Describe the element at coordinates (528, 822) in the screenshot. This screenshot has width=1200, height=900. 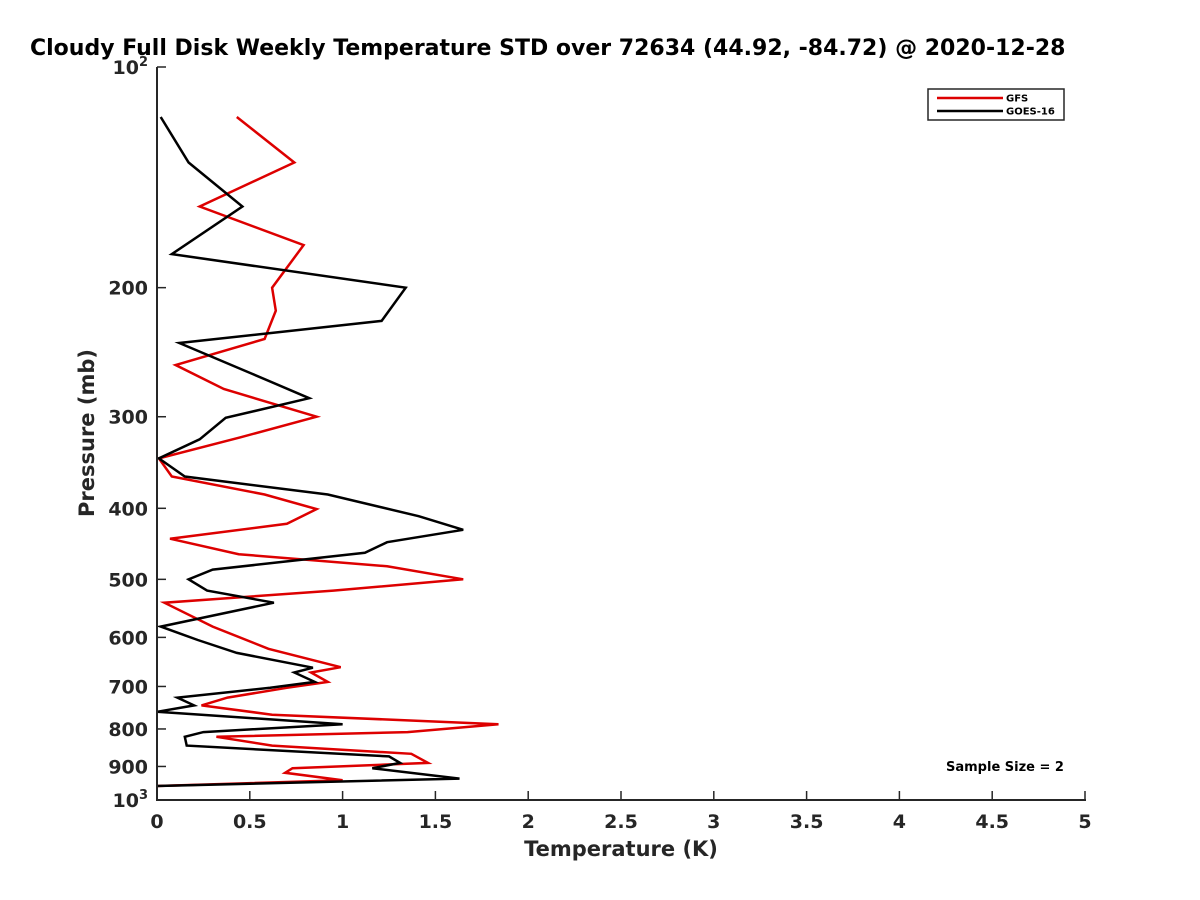
I see `x-tick-label: 2` at that location.